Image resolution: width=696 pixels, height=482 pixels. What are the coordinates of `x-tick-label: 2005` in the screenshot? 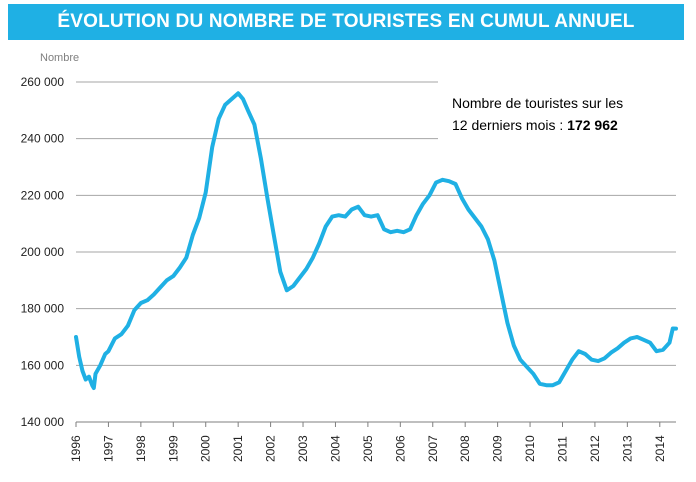 It's located at (368, 448).